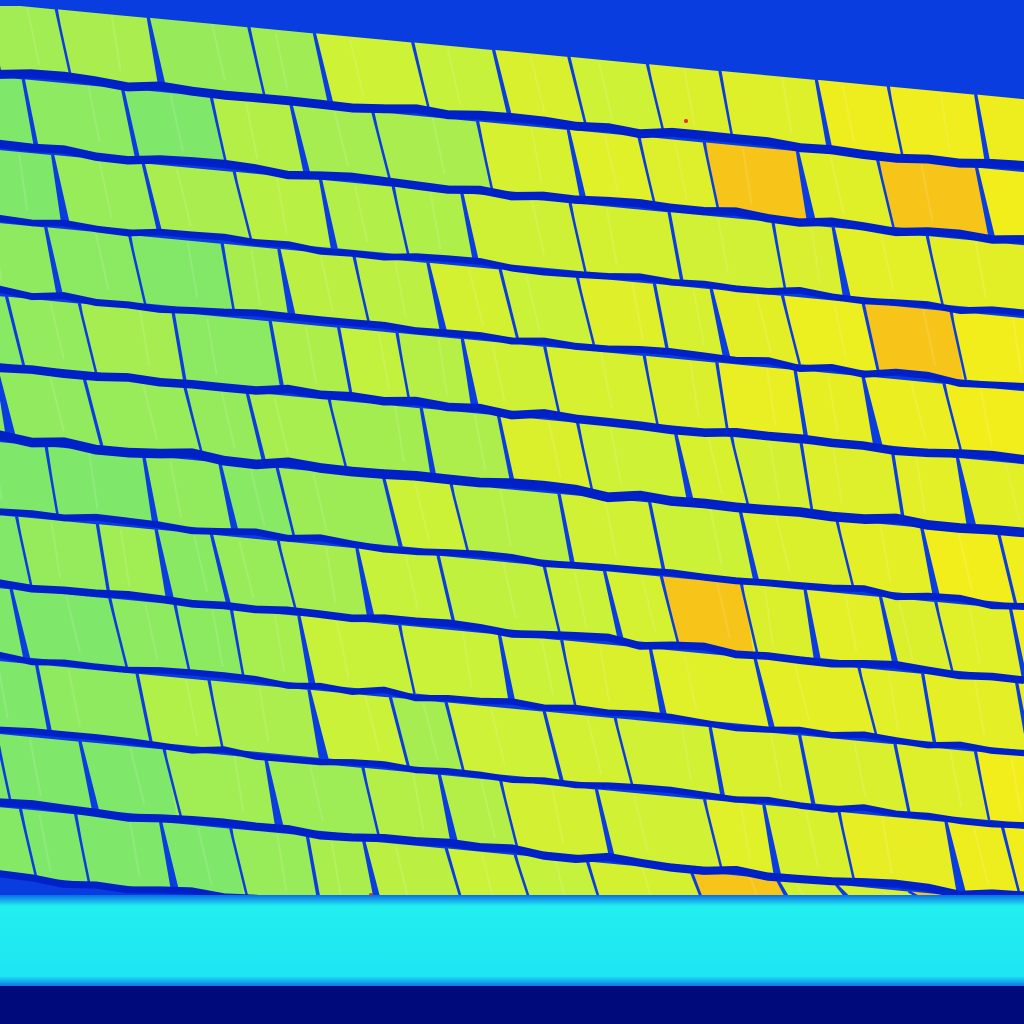  I want to click on top-dark-edge, so click(512, 3).